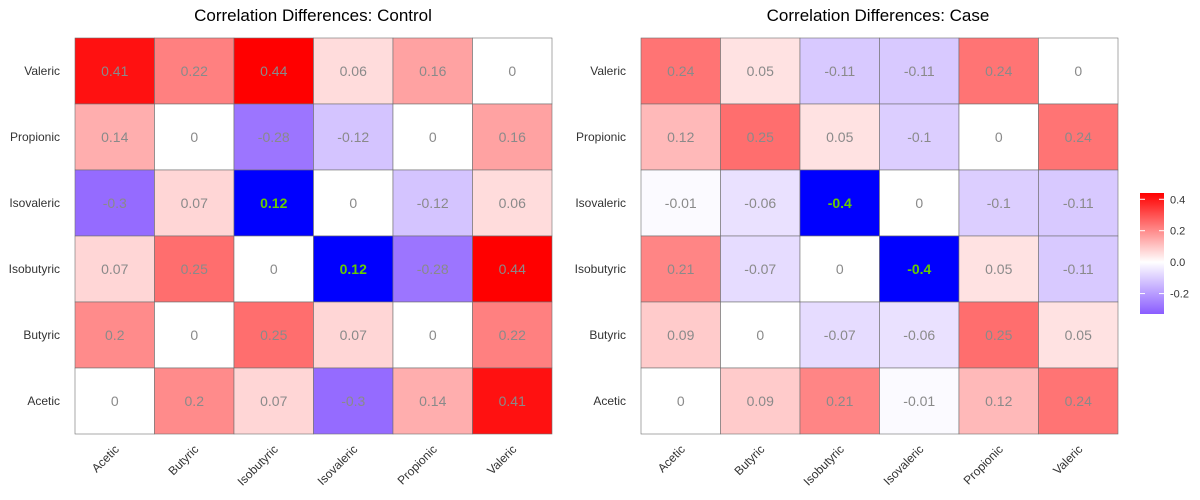  What do you see at coordinates (105, 458) in the screenshot?
I see `control-x-tick-label: Acetic` at bounding box center [105, 458].